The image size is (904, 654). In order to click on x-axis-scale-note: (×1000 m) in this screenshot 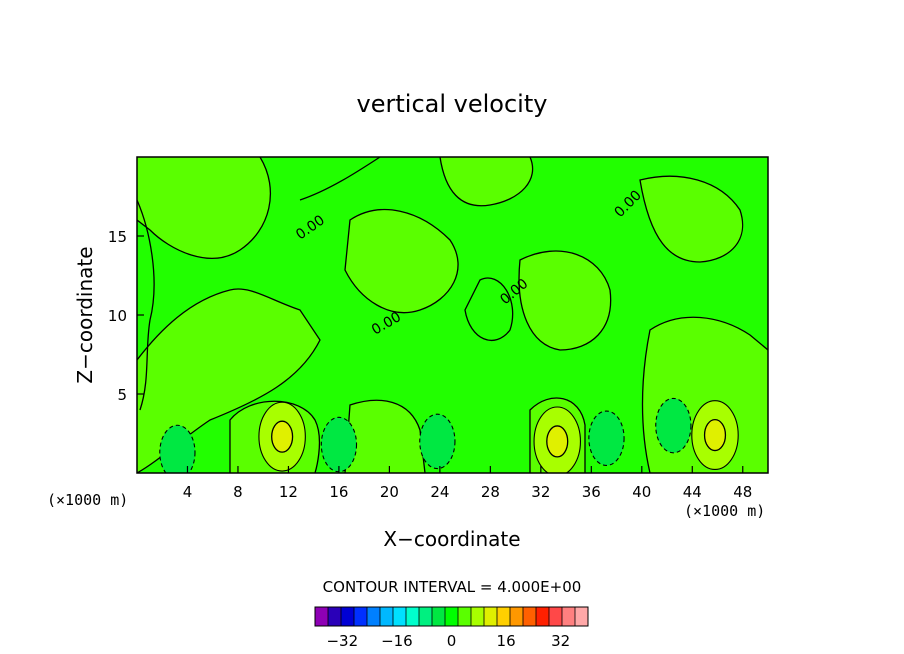, I will do `click(87, 500)`.